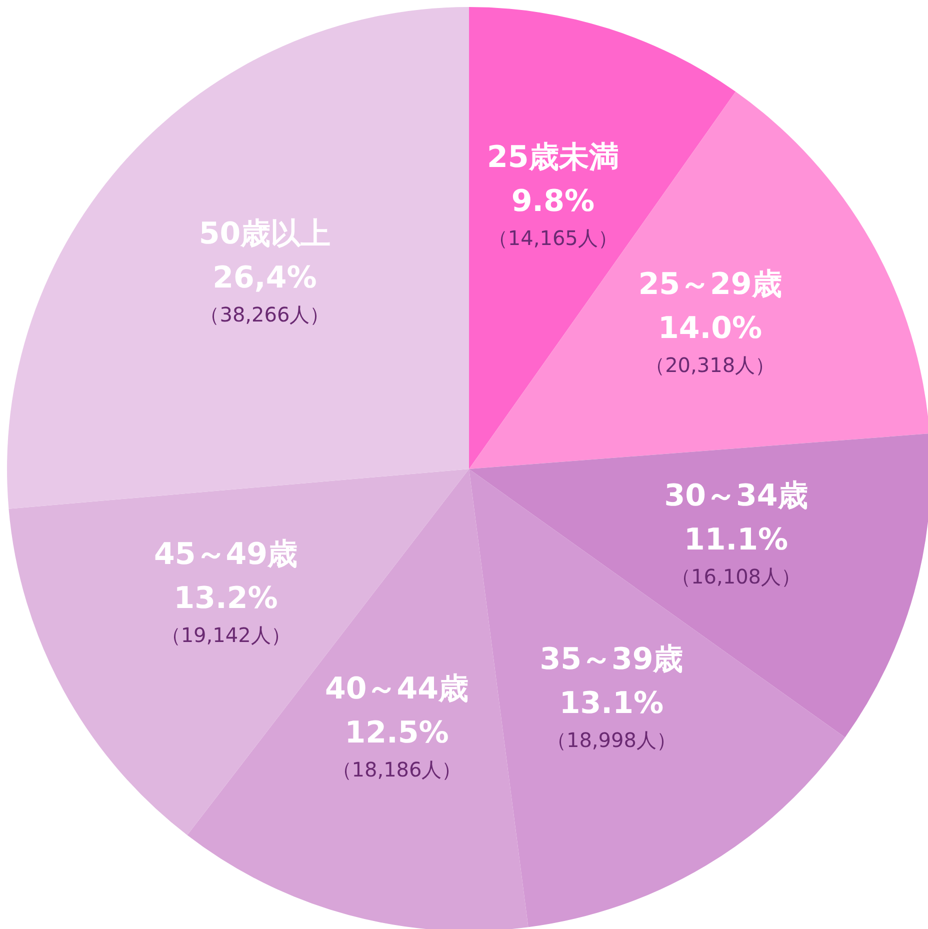  What do you see at coordinates (710, 284) in the screenshot?
I see `slice-label: 25～29歳` at bounding box center [710, 284].